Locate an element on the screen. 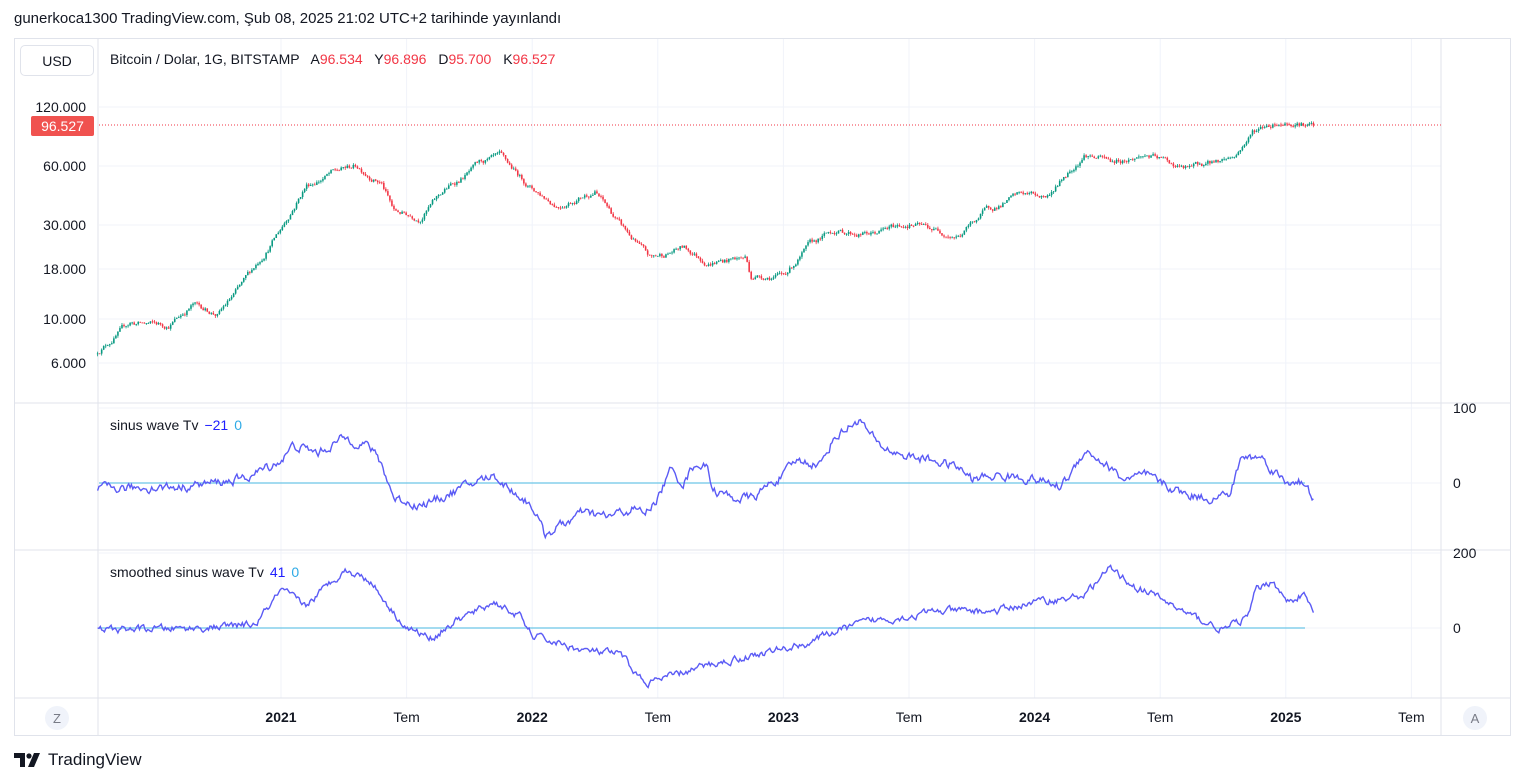 This screenshot has width=1526, height=784. currency-button: USD is located at coordinates (57, 60).